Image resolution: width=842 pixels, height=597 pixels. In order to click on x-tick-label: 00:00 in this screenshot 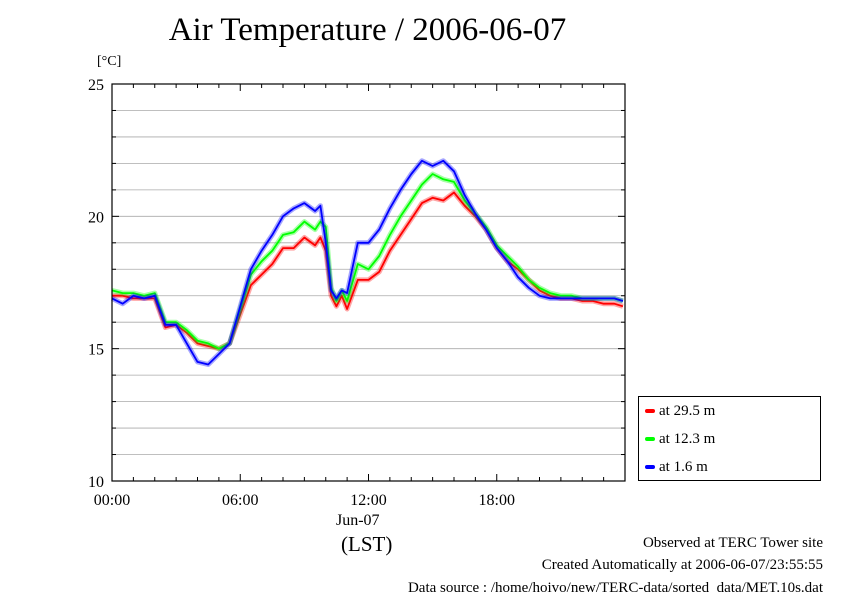, I will do `click(112, 500)`.